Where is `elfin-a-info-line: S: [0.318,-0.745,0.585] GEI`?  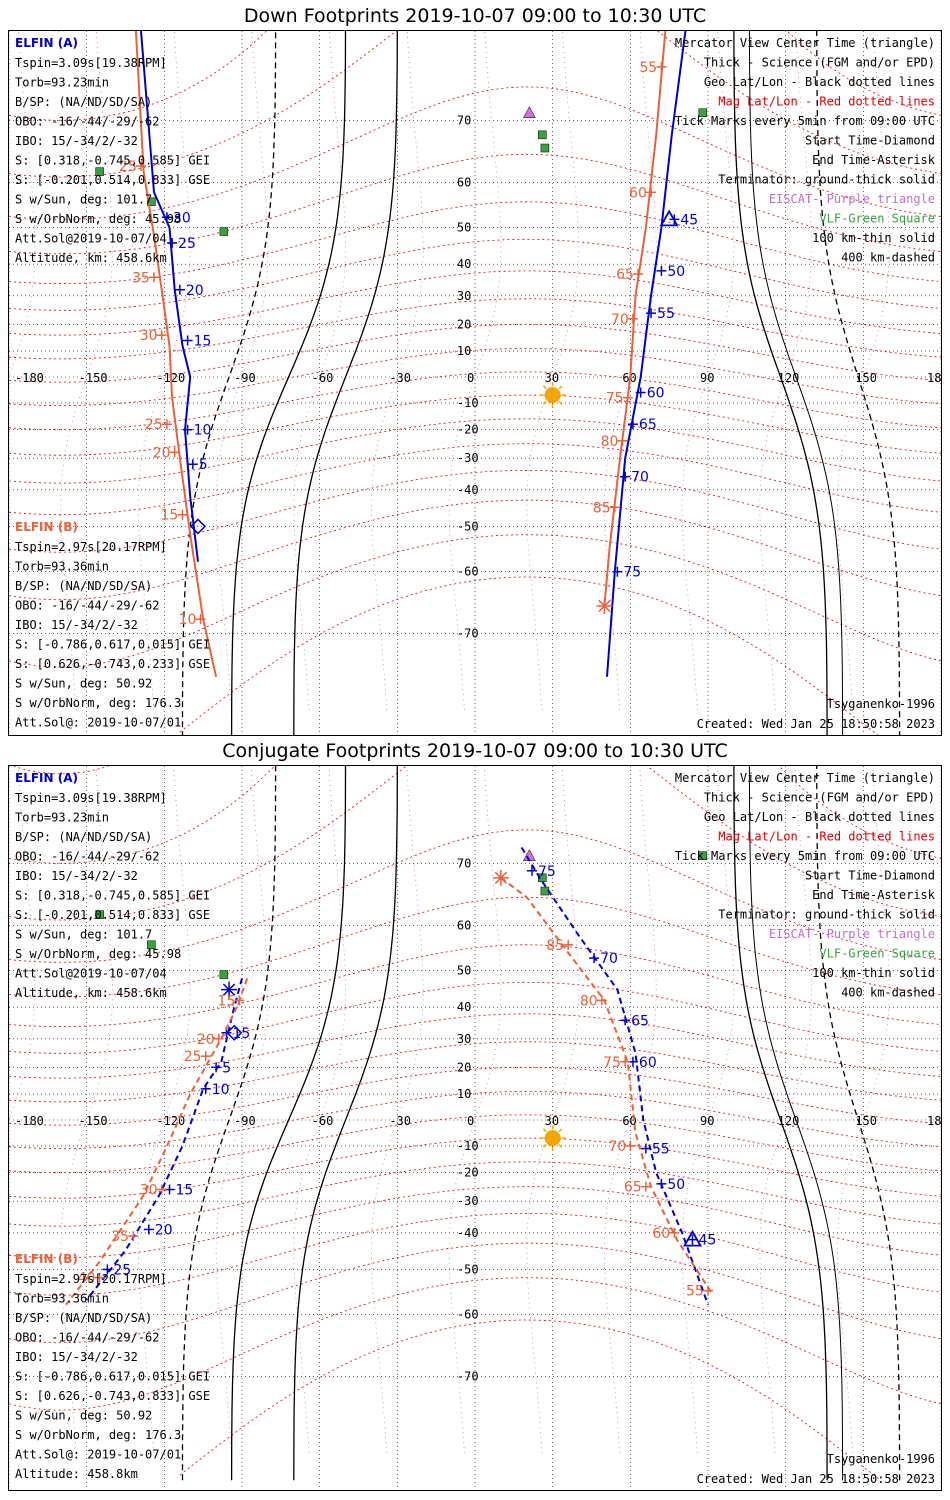
elfin-a-info-line: S: [0.318,-0.745,0.585] GEI is located at coordinates (112, 896).